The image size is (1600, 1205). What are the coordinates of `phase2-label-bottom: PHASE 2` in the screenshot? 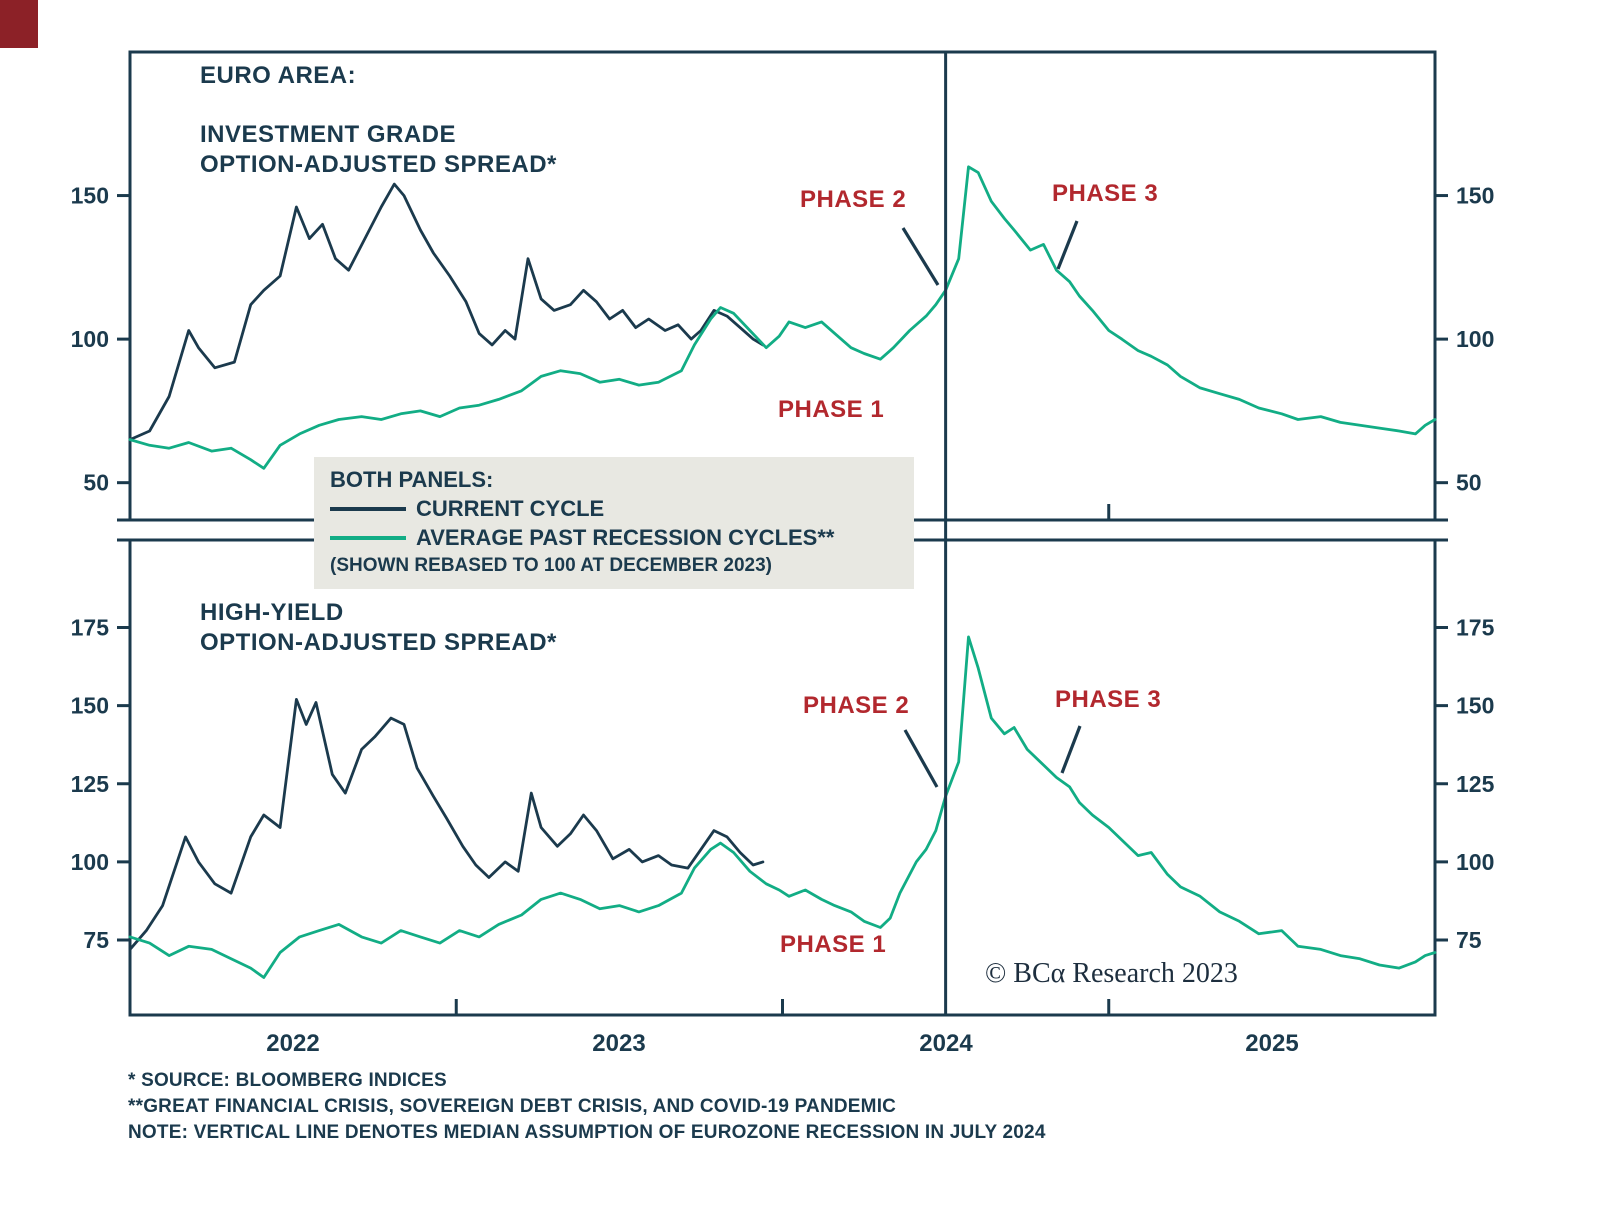 It's located at (856, 705).